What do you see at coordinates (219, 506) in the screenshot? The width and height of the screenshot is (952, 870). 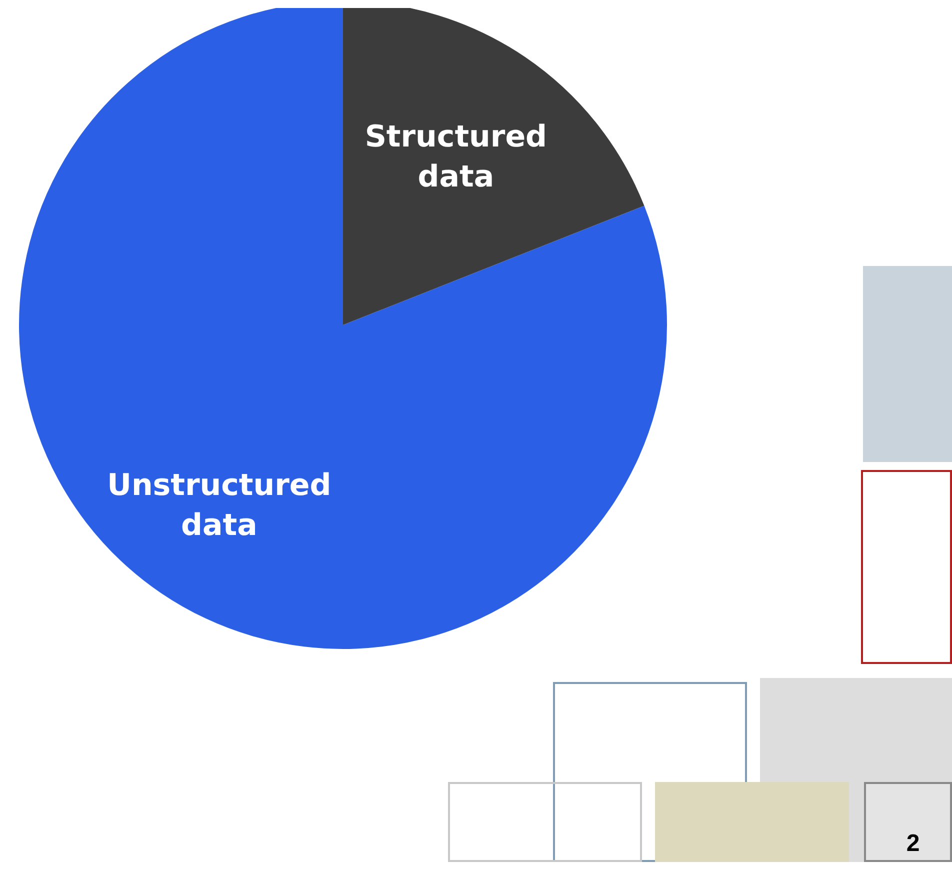 I see `slice-label: Unstructured data` at bounding box center [219, 506].